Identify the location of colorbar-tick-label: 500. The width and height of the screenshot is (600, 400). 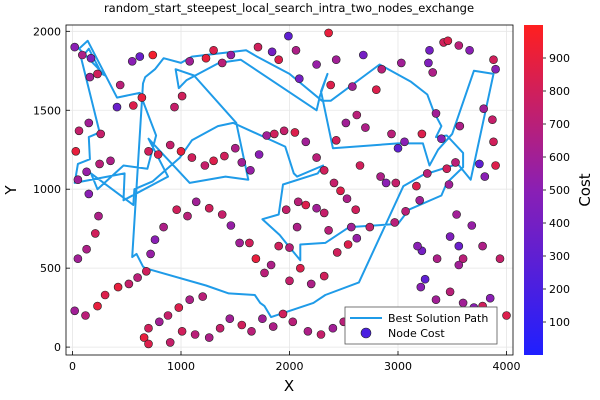
(559, 190).